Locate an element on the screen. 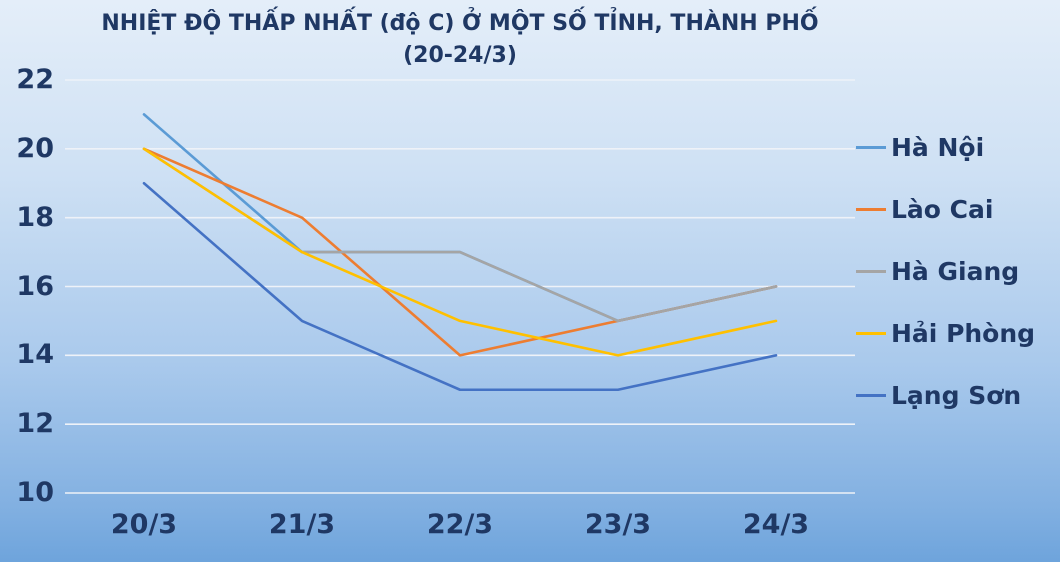  legend-label: Hải Phòng is located at coordinates (963, 333).